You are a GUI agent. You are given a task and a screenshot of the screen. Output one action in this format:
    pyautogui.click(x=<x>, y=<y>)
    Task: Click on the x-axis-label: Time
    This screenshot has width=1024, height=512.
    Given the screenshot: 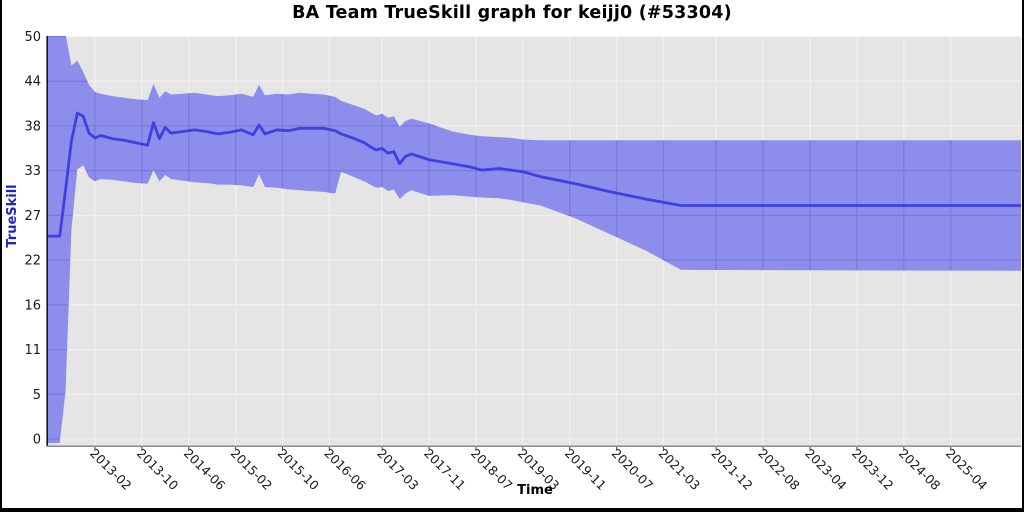 What is the action you would take?
    pyautogui.click(x=535, y=490)
    